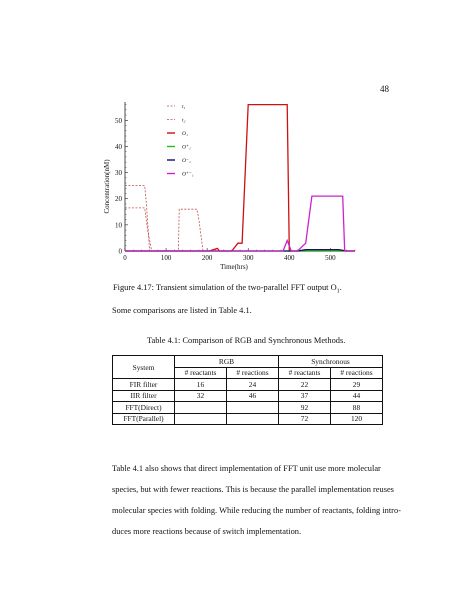 The width and height of the screenshot is (463, 599). Describe the element at coordinates (356, 418) in the screenshot. I see `table-cell: 120` at that location.